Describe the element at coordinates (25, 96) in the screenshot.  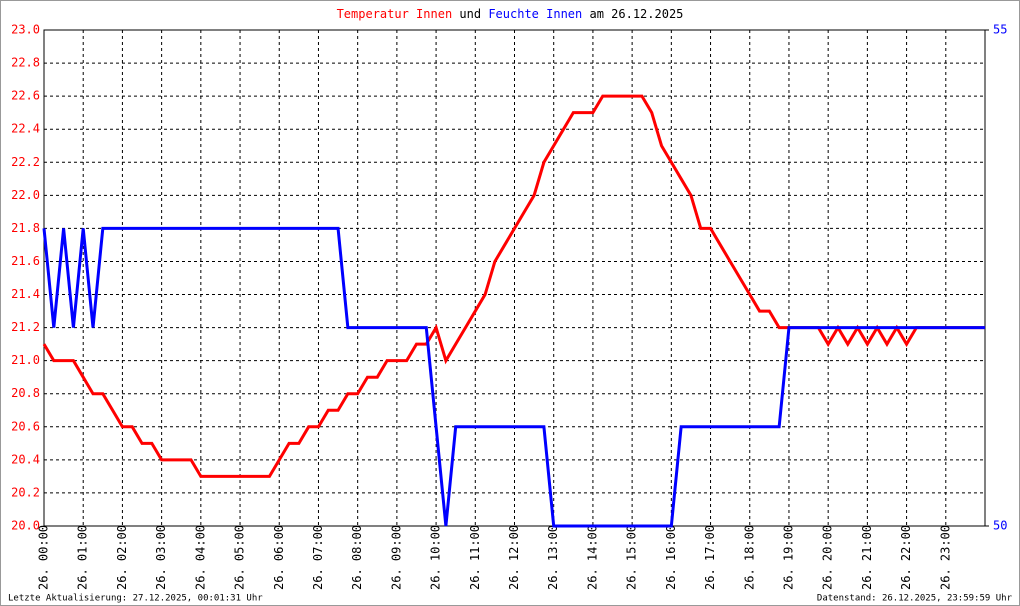
I see `y-tick-label: 22.6` at that location.